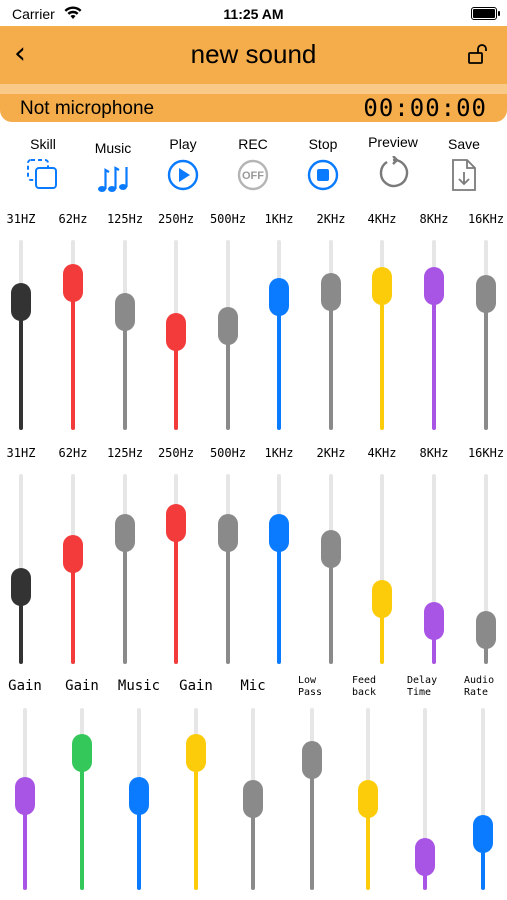 The image size is (507, 900). What do you see at coordinates (393, 162) in the screenshot?
I see `preview-button: Preview` at bounding box center [393, 162].